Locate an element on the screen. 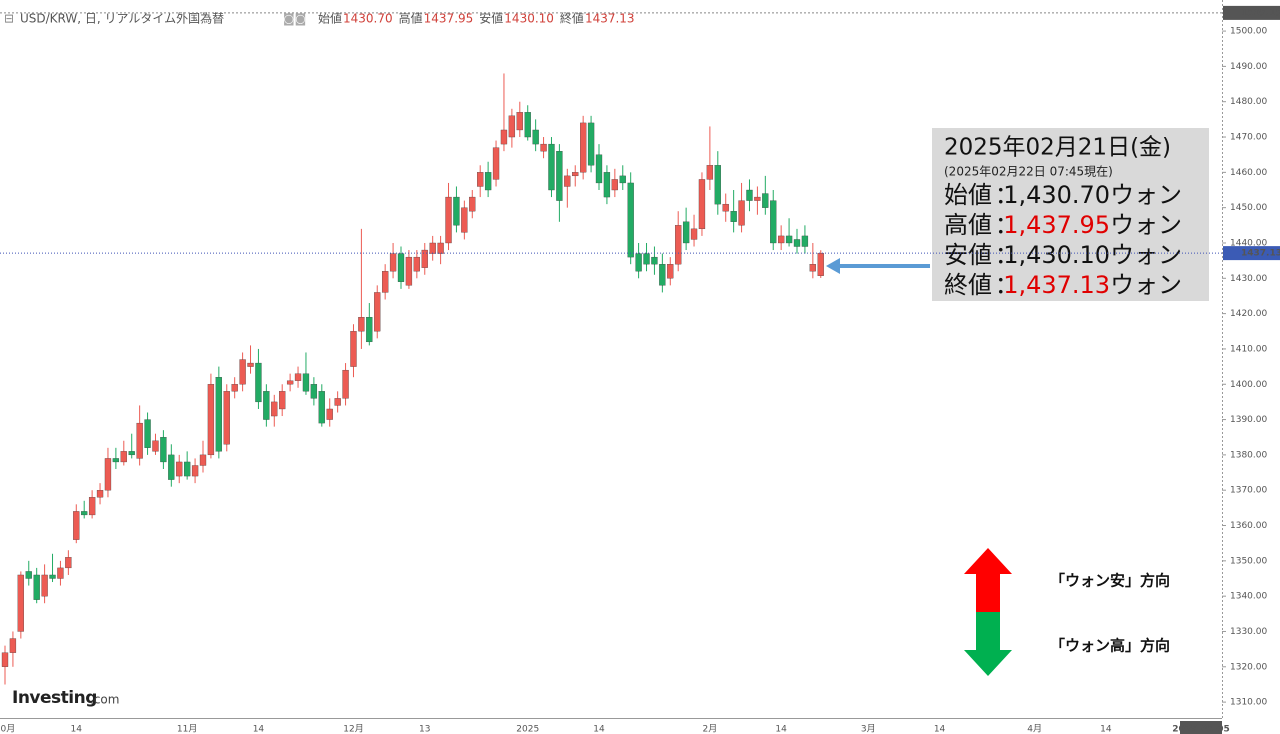 The width and height of the screenshot is (1280, 734). info-value: 1,437.13 is located at coordinates (1056, 285).